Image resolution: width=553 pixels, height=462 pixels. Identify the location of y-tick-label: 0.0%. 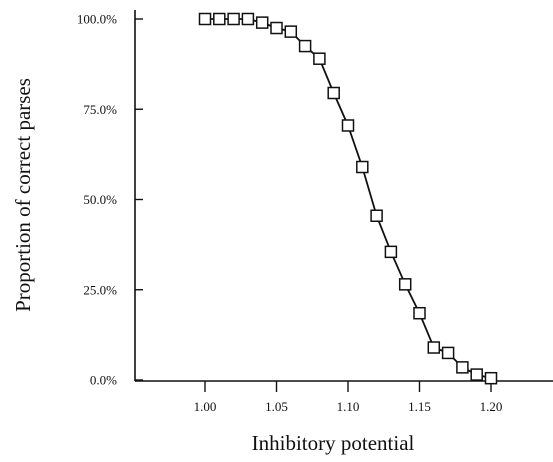
(103, 380).